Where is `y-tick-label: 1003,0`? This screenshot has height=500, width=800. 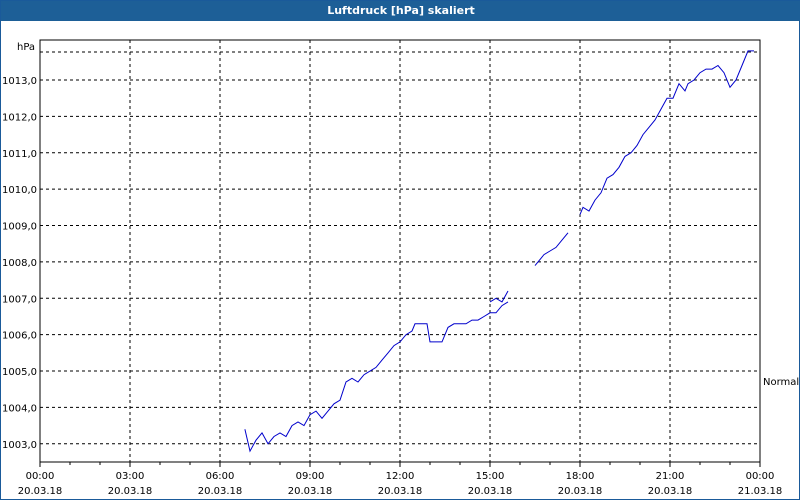 y-tick-label: 1003,0 is located at coordinates (19, 445).